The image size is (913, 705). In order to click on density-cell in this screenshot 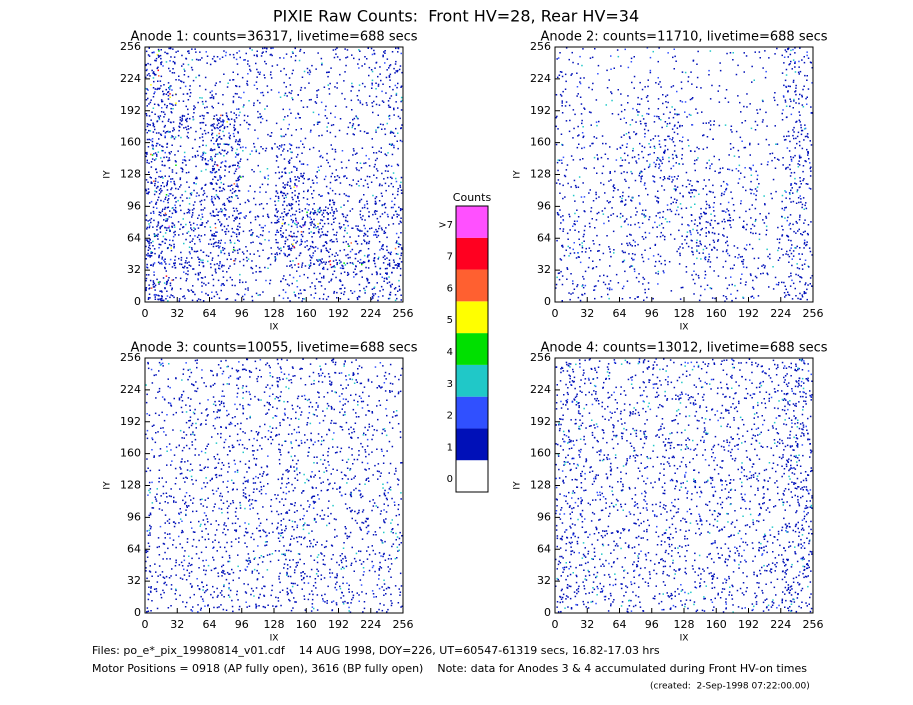, I will do `click(570, 125)`.